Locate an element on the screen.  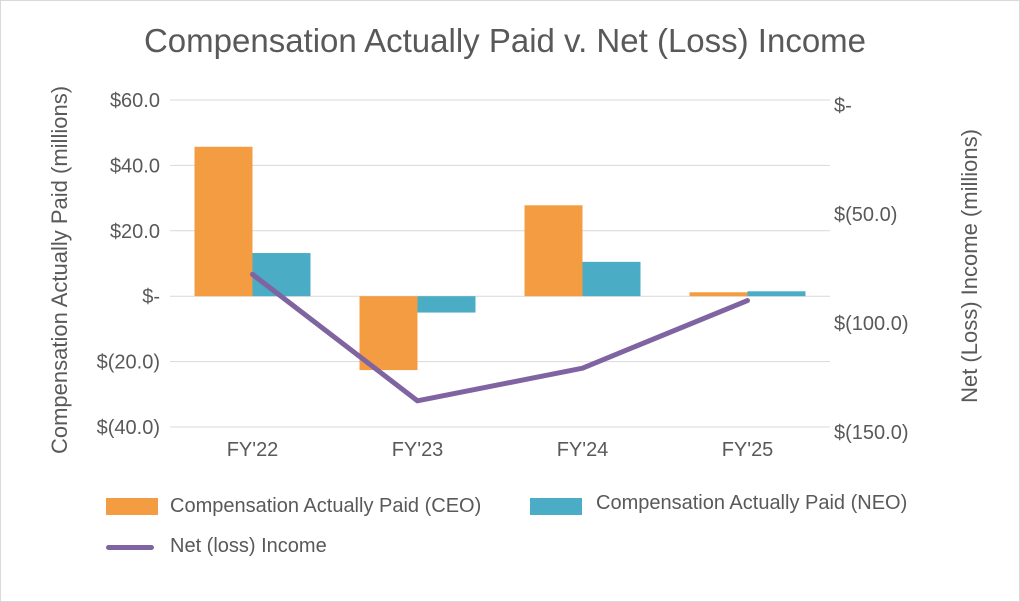
y-tick-right: $- is located at coordinates (843, 106).